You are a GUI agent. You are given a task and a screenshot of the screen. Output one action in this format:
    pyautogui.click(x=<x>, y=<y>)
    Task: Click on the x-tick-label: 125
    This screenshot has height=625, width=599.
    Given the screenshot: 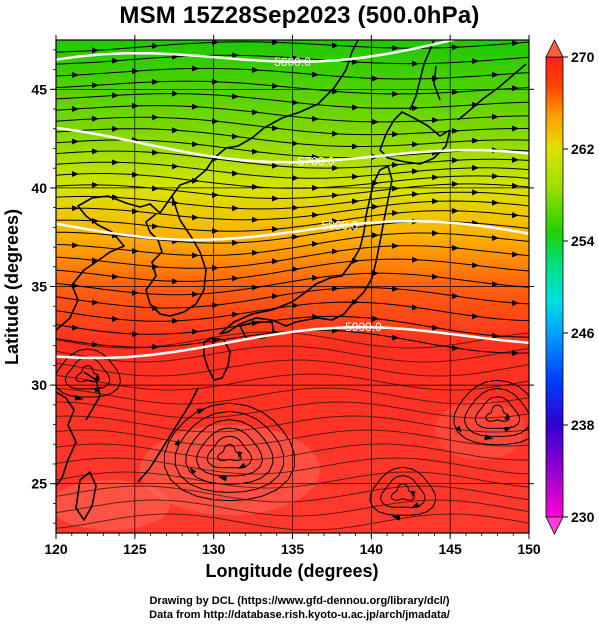 What is the action you would take?
    pyautogui.click(x=135, y=549)
    